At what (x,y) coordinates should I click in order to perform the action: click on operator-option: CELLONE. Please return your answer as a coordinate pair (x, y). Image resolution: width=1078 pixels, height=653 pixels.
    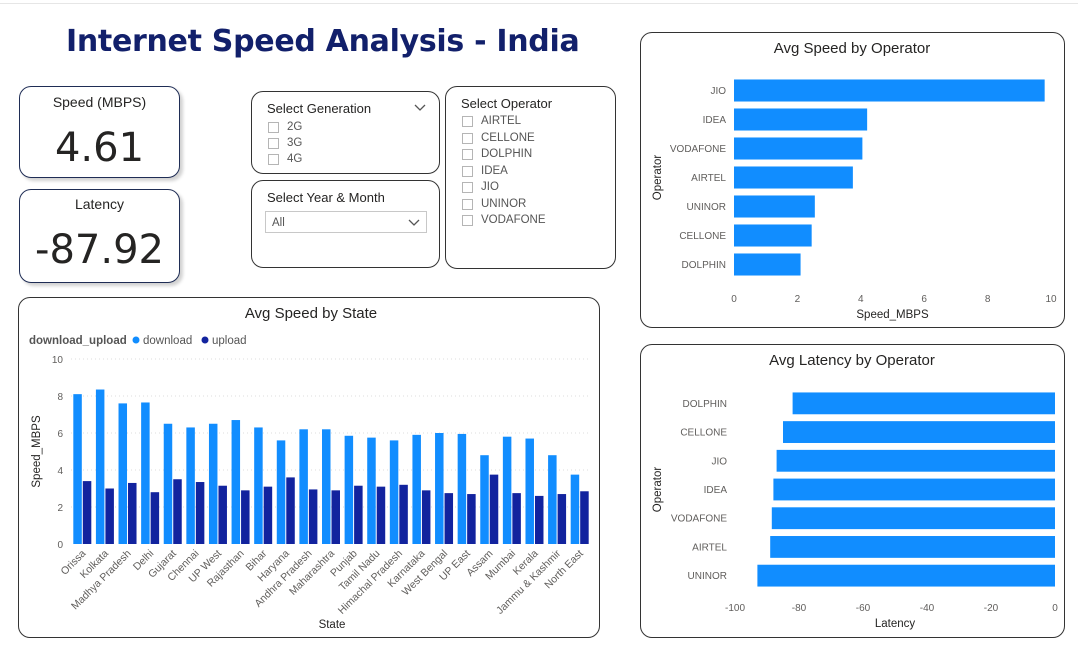
    Looking at the image, I should click on (498, 138).